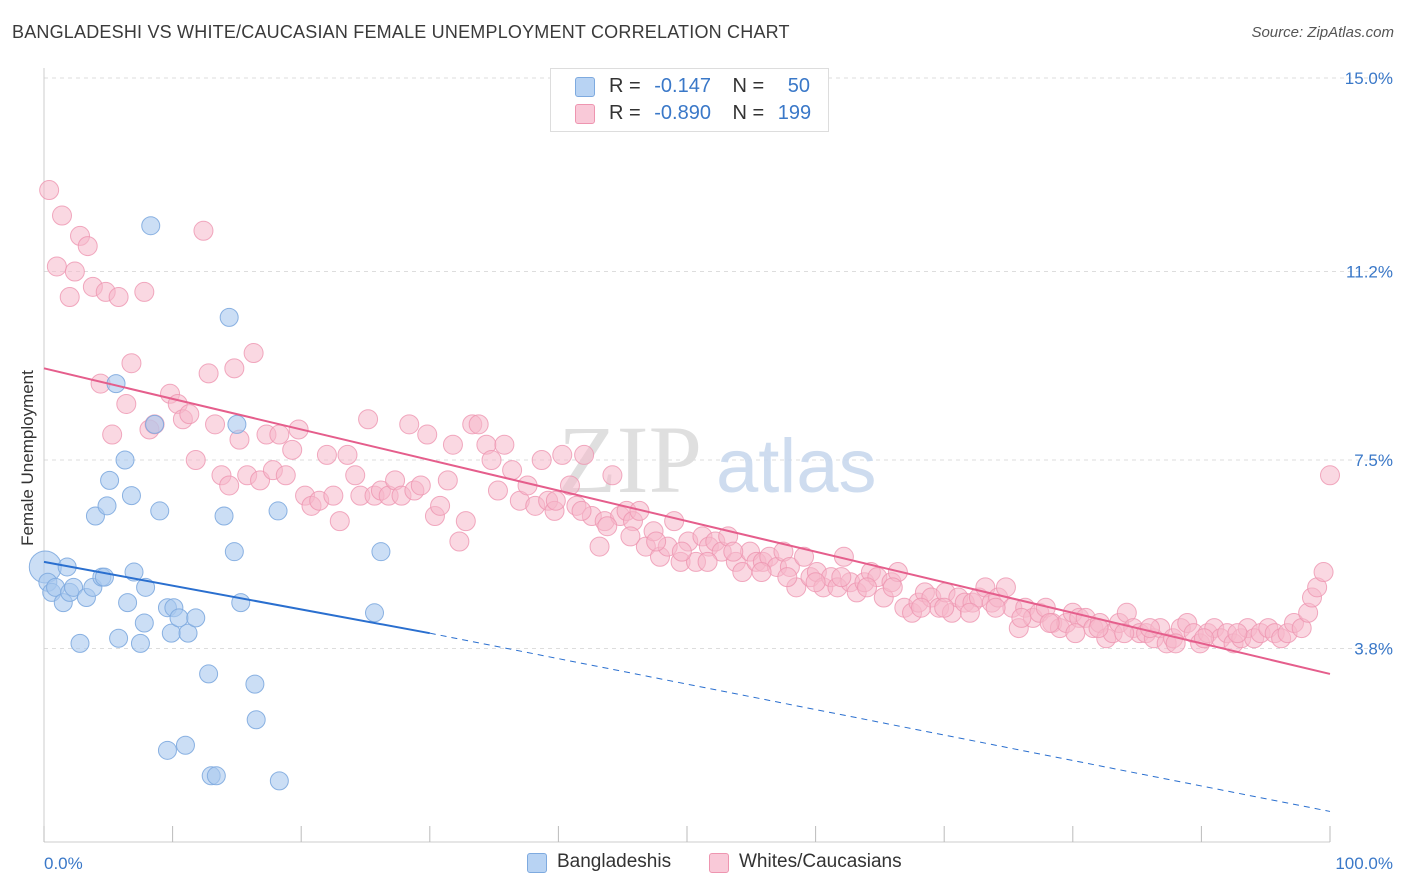 The width and height of the screenshot is (1406, 892). I want to click on legend-n-value: 50, so click(799, 86).